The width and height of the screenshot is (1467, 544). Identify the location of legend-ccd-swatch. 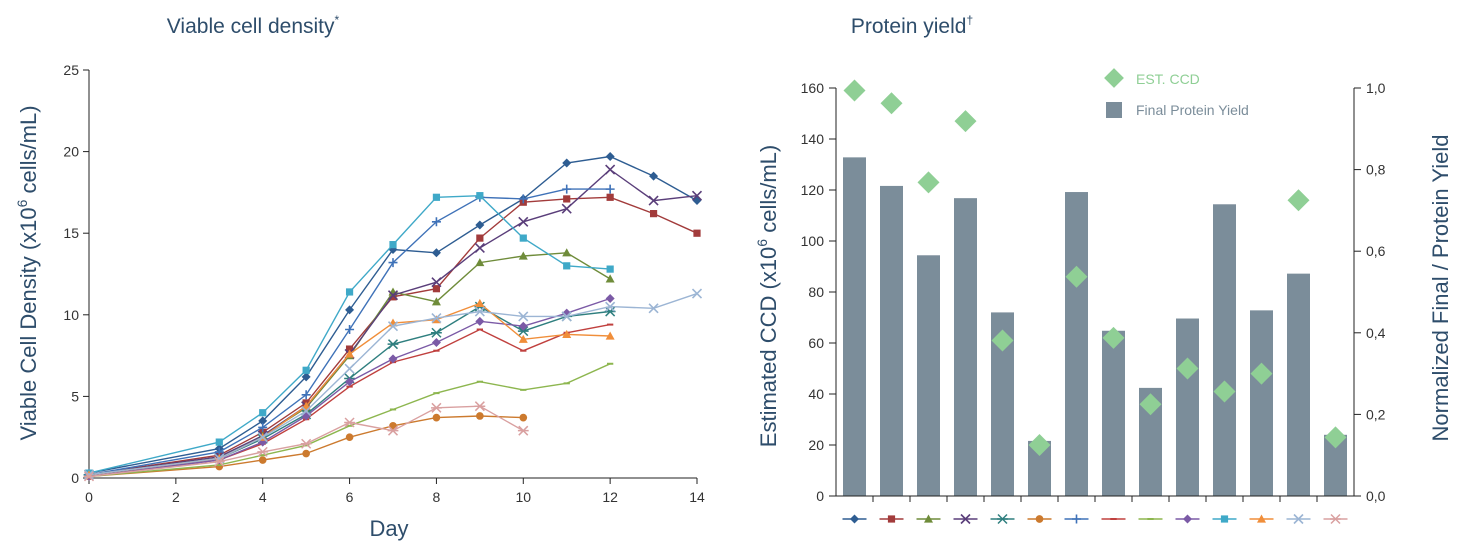
(1114, 78).